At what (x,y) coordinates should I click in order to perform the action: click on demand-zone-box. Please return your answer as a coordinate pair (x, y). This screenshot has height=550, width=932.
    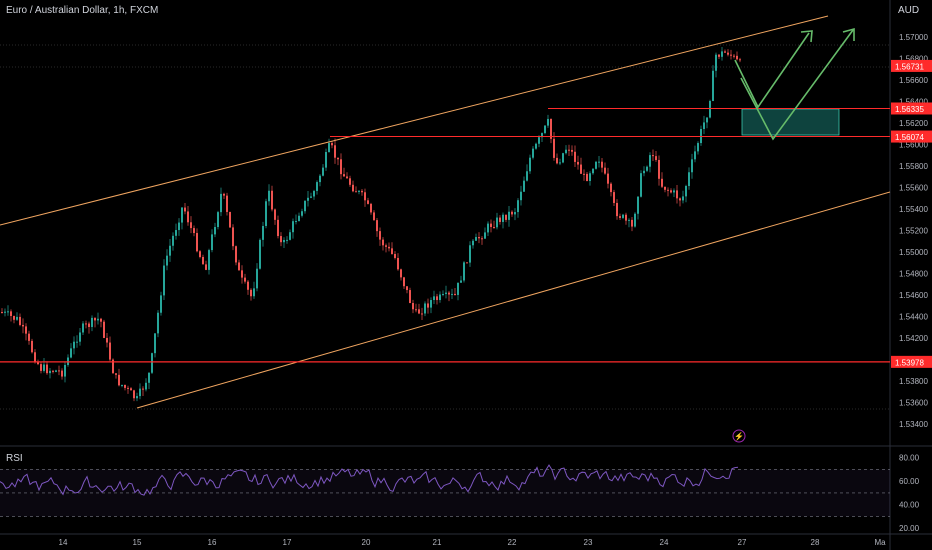
    Looking at the image, I should click on (790, 122).